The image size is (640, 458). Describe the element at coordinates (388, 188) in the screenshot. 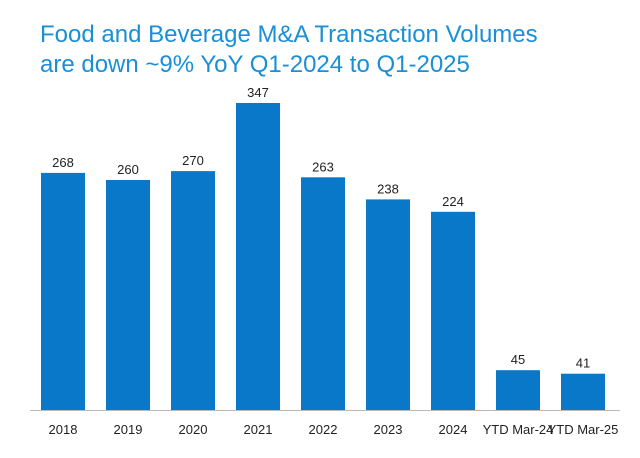

I see `data-label: 238` at that location.